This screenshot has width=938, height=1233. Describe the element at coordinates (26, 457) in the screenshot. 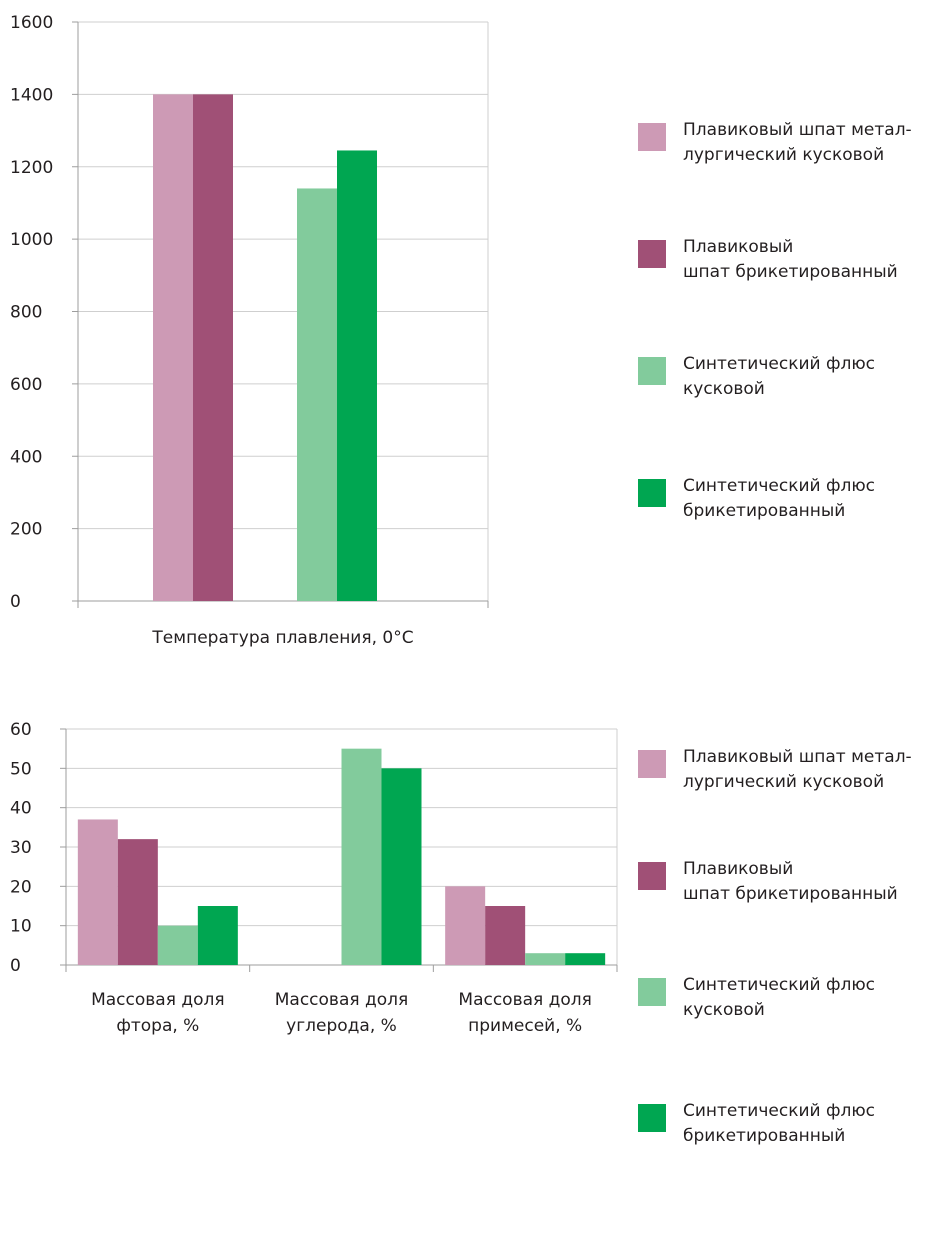

I see `y-tick-label: 400` at that location.